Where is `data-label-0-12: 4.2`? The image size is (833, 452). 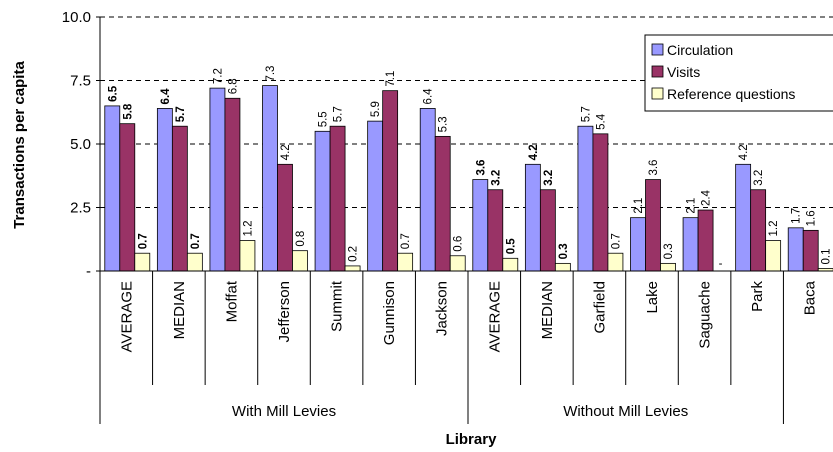
data-label-0-12: 4.2 is located at coordinates (744, 152).